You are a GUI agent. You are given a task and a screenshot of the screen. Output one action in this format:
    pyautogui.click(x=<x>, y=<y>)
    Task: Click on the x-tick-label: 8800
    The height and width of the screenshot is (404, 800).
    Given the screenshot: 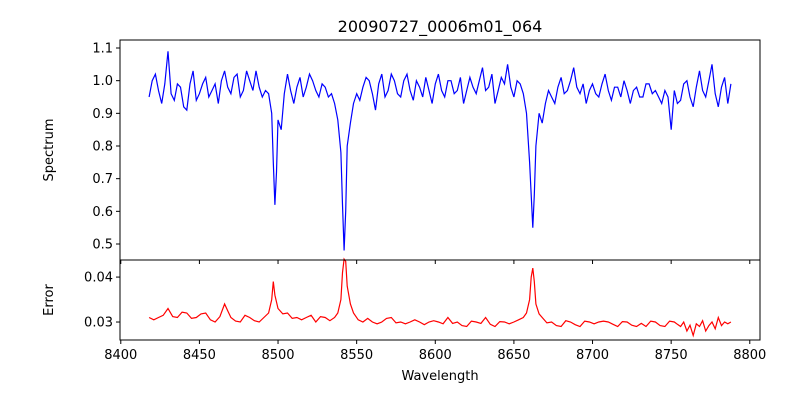 What is the action you would take?
    pyautogui.click(x=749, y=355)
    